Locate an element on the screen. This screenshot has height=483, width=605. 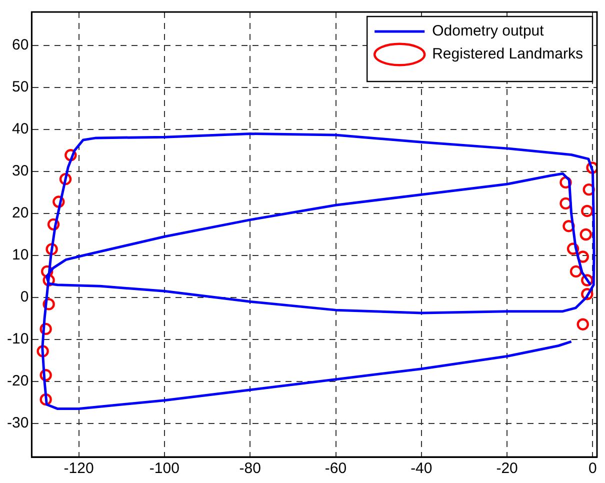
legend-label: Registered Landmarks is located at coordinates (508, 54).